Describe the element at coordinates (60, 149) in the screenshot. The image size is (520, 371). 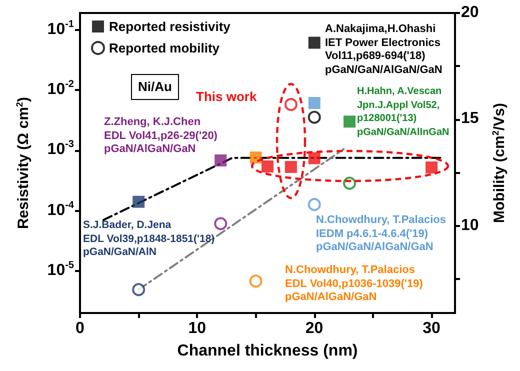
I see `y-tick-label: 10$^{-3}$` at that location.